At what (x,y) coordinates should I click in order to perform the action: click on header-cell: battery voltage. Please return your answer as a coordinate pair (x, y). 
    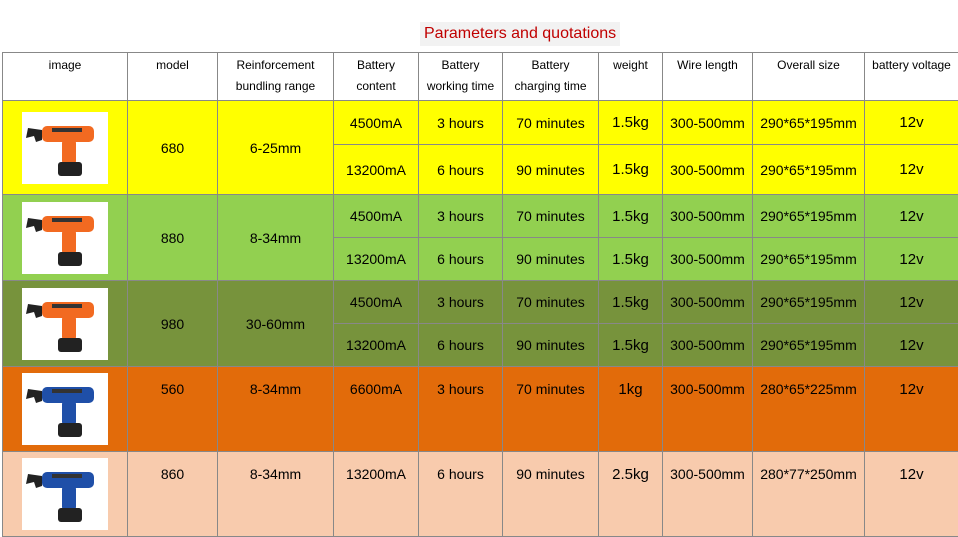
    Looking at the image, I should click on (911, 77).